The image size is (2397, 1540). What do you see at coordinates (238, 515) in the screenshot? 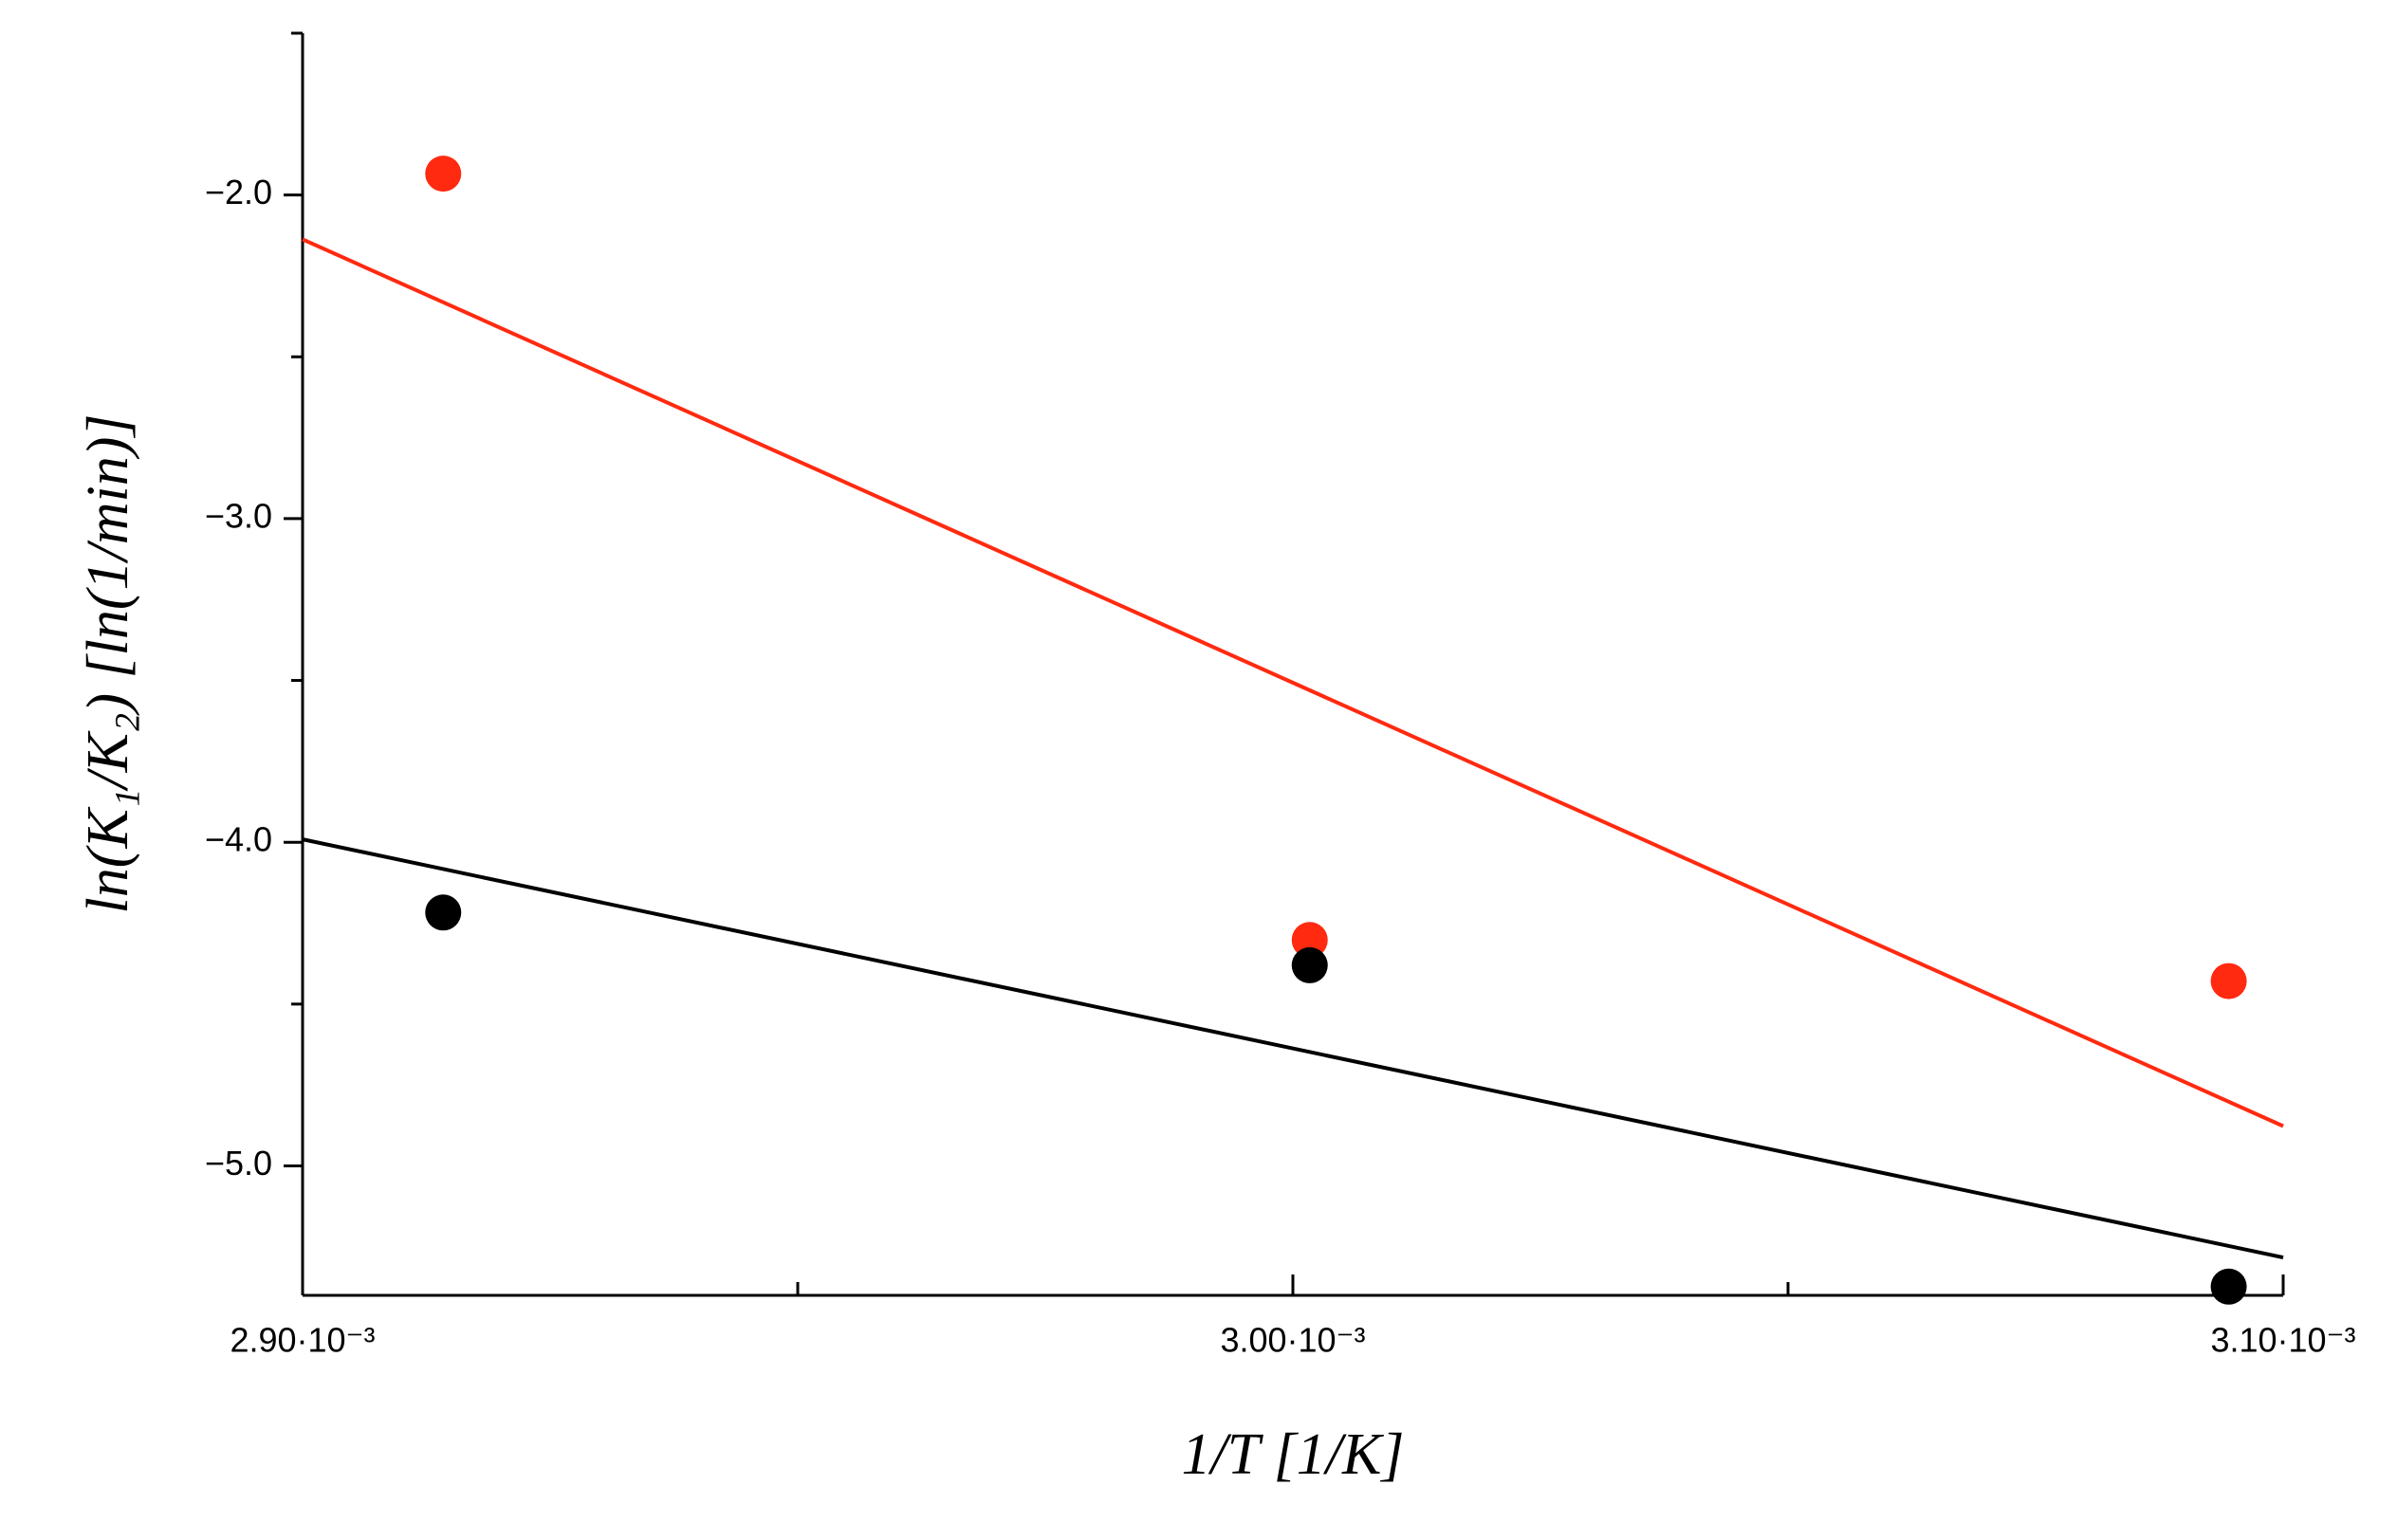
I see `y-tick-label: −3.0` at bounding box center [238, 515].